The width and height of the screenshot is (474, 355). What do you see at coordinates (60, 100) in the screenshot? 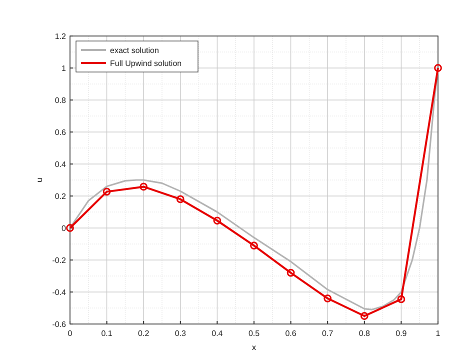
I see `y-tick-label: 0.8` at bounding box center [60, 100].